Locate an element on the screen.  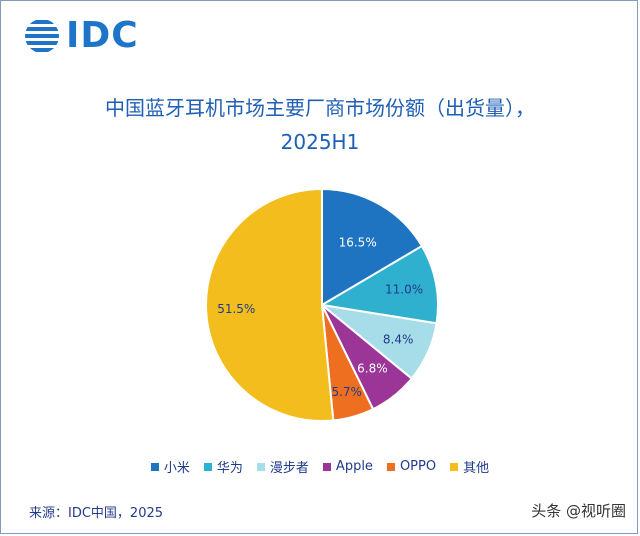
slice-data-label: 6.8% is located at coordinates (372, 369).